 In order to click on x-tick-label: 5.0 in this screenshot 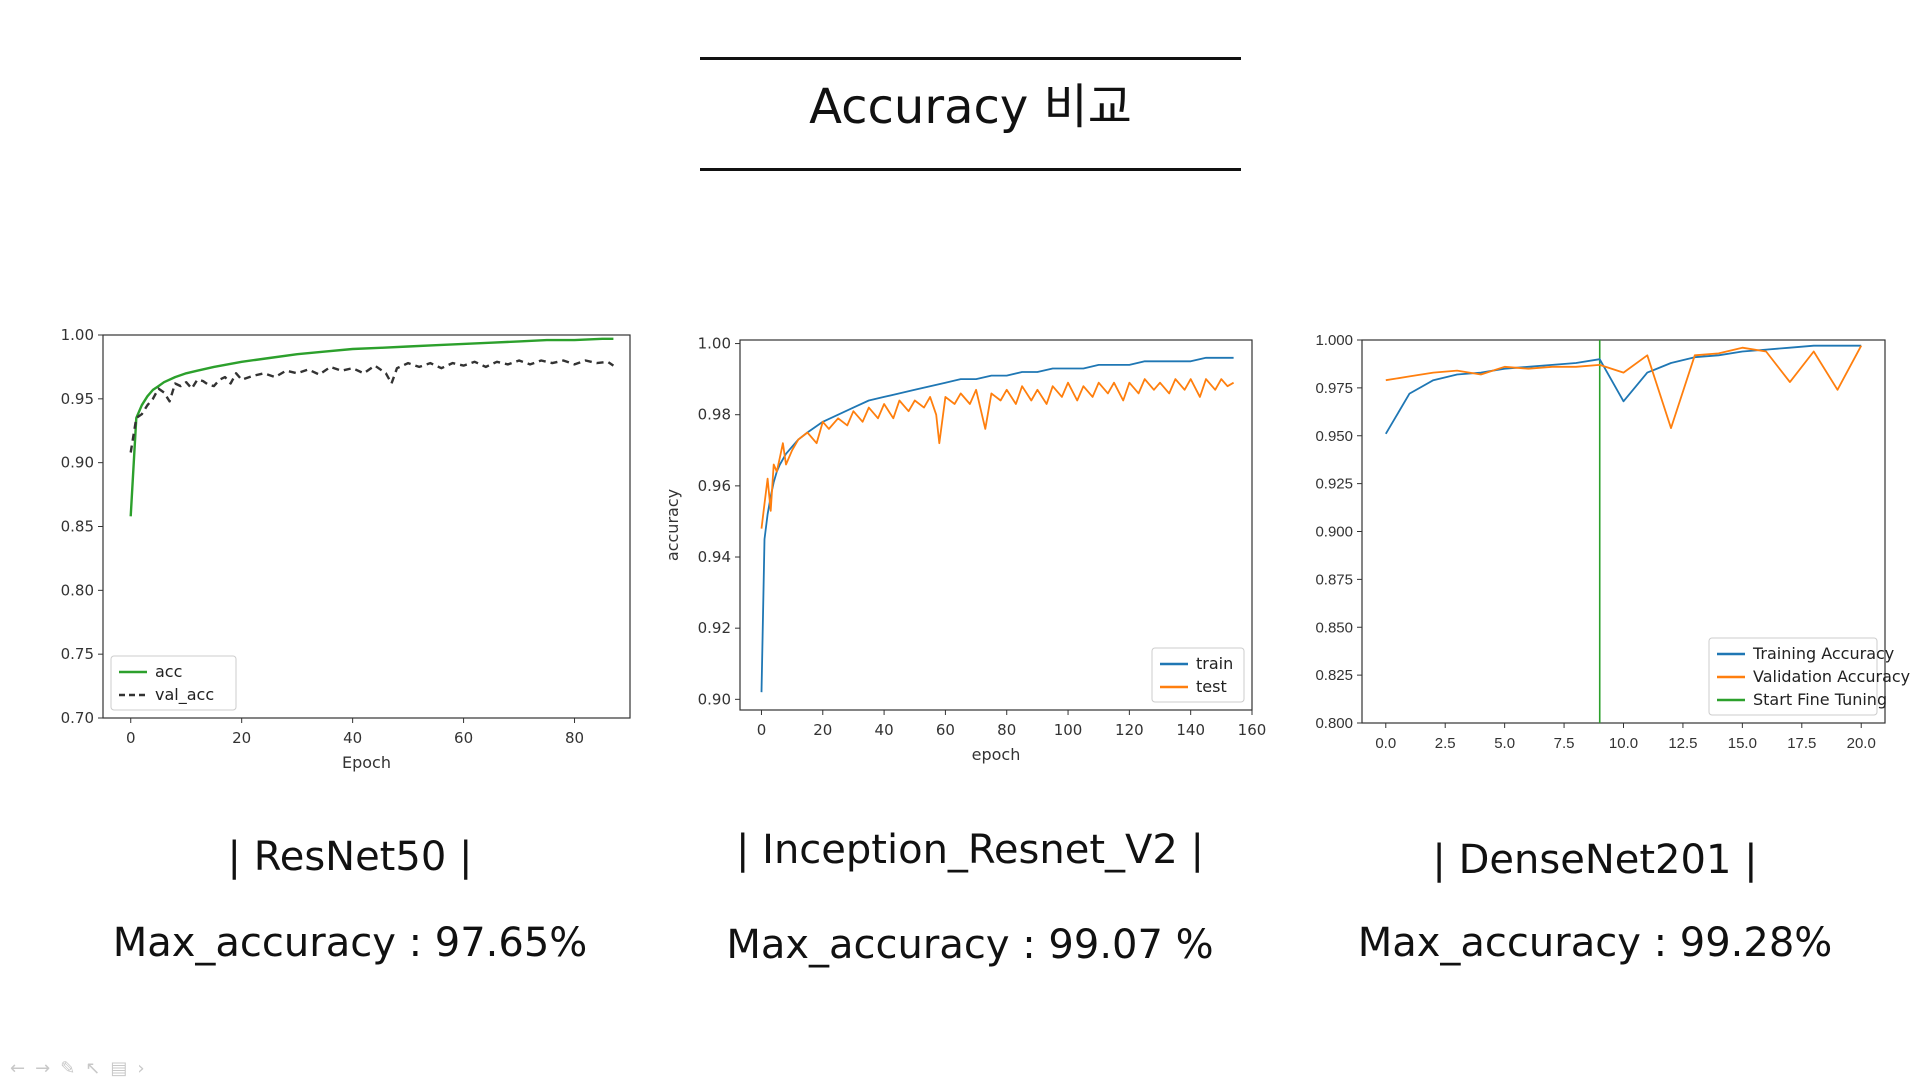, I will do `click(1504, 743)`.